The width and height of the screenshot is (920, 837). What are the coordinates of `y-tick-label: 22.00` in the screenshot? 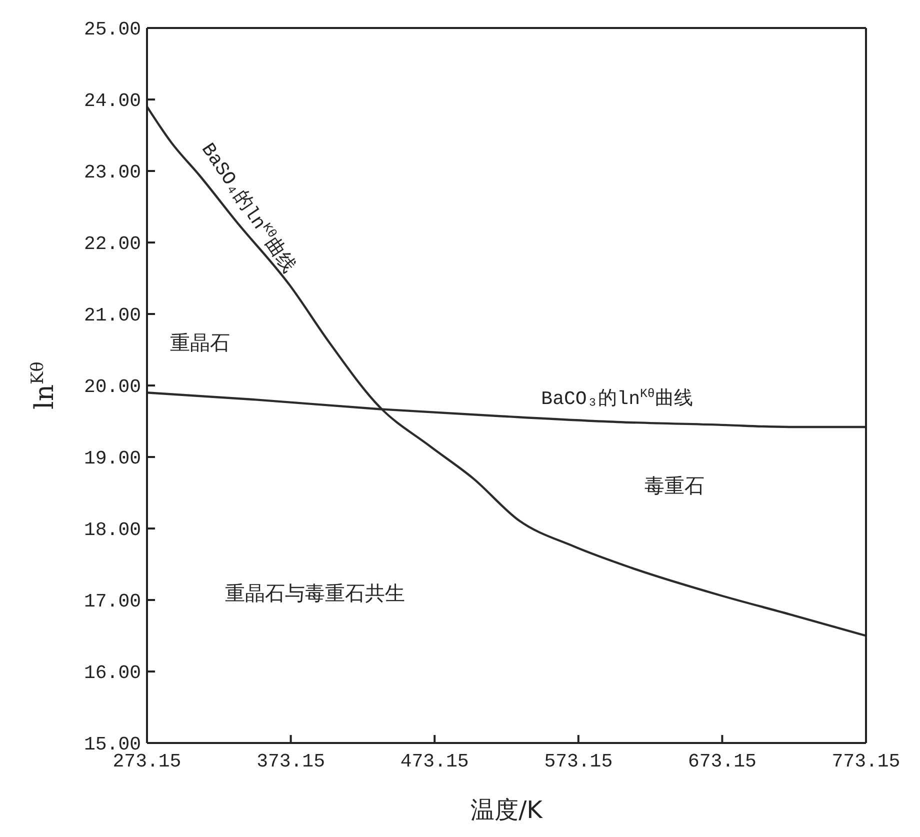 It's located at (112, 244).